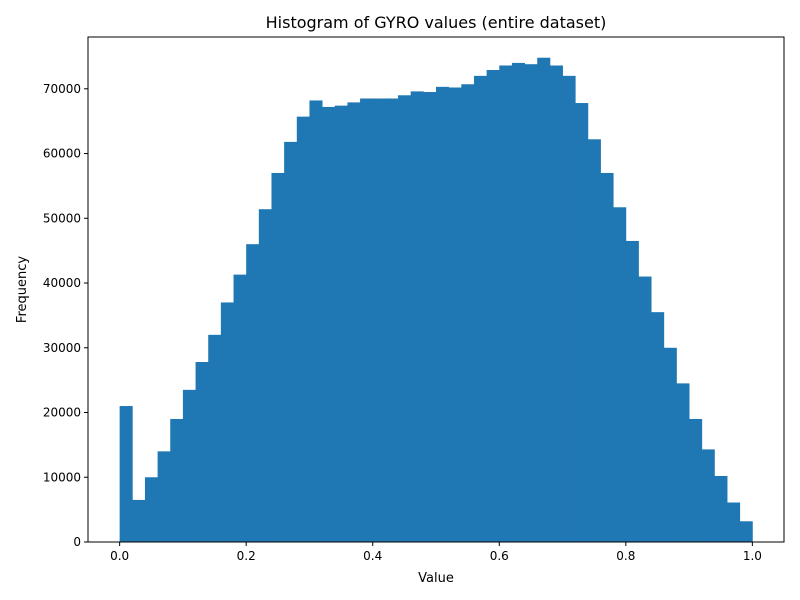 The height and width of the screenshot is (600, 800). Describe the element at coordinates (62, 283) in the screenshot. I see `y-tick-label: 40000` at that location.